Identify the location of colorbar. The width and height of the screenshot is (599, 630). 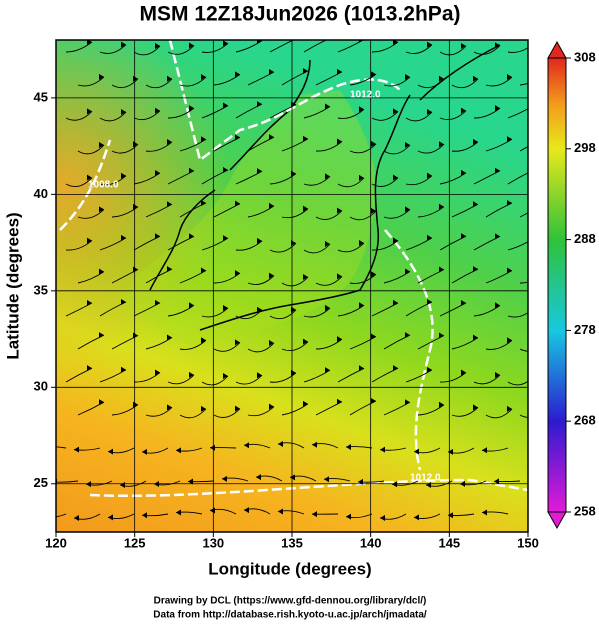
(557, 285).